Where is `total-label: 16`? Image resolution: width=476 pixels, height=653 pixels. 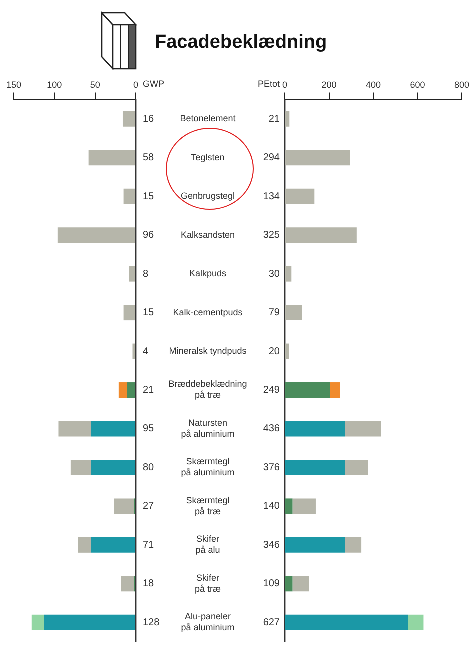
total-label: 16 is located at coordinates (149, 119).